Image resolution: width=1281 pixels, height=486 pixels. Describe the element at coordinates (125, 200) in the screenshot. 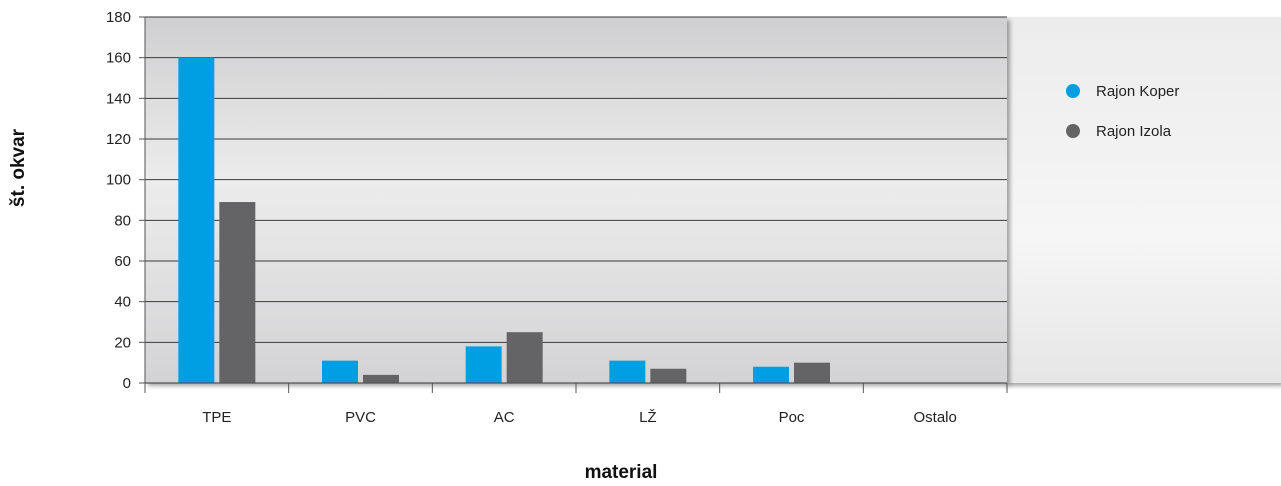

I see `y-axis-ticks: 0 20 40 60 80 100 120 140 160 180` at that location.